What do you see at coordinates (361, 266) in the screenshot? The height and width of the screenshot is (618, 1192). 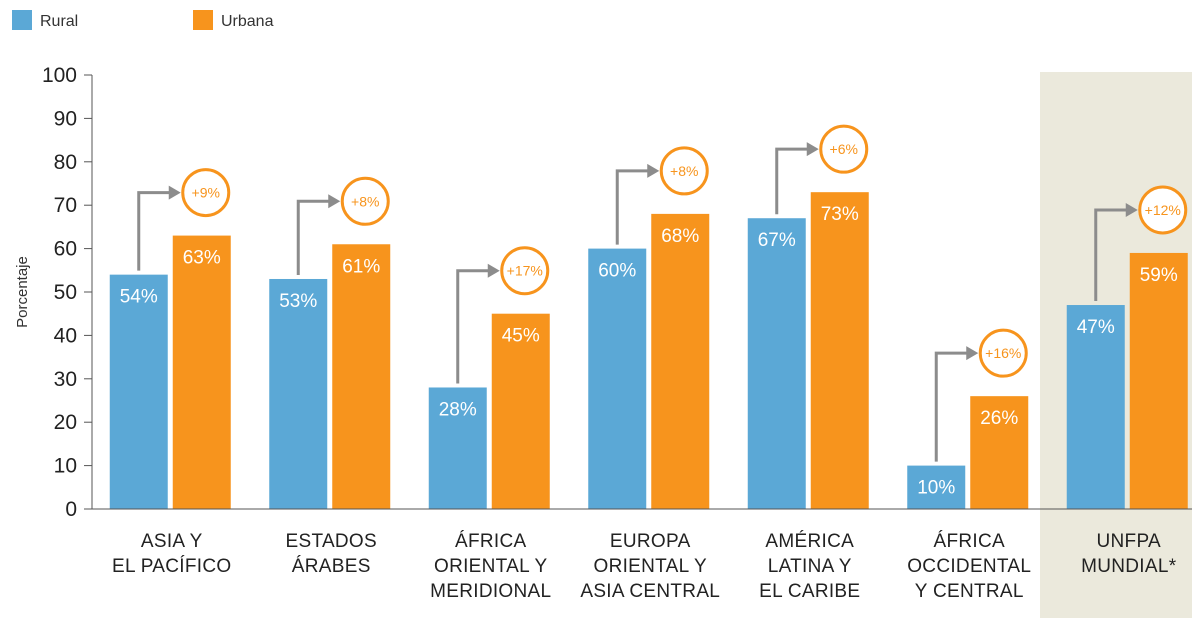 I see `bar-value-label: 61%` at bounding box center [361, 266].